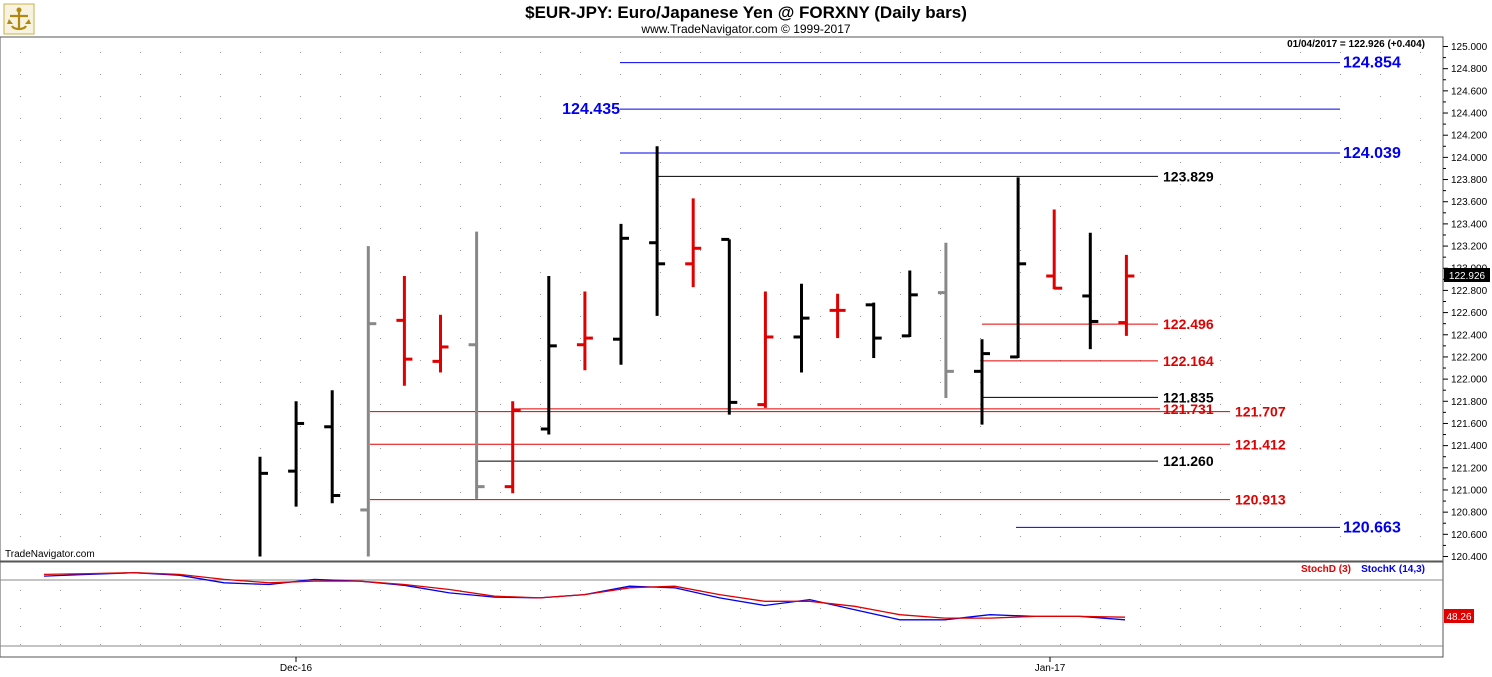 This screenshot has width=1492, height=677. What do you see at coordinates (1469, 380) in the screenshot?
I see `y-tick-label: 122.000` at bounding box center [1469, 380].